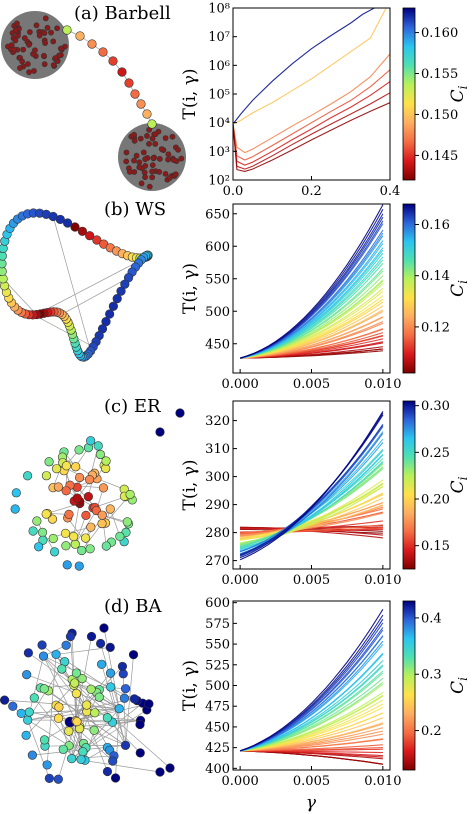 The height and width of the screenshot is (814, 474). What do you see at coordinates (217, 449) in the screenshot?
I see `y-tick-label: 310` at bounding box center [217, 449].